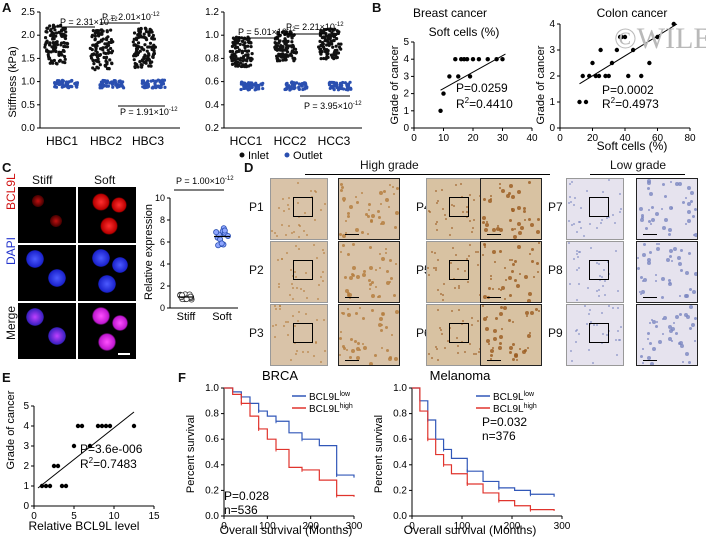  I want to click on panel-e-p: P=3.6e-006, so click(111, 449).